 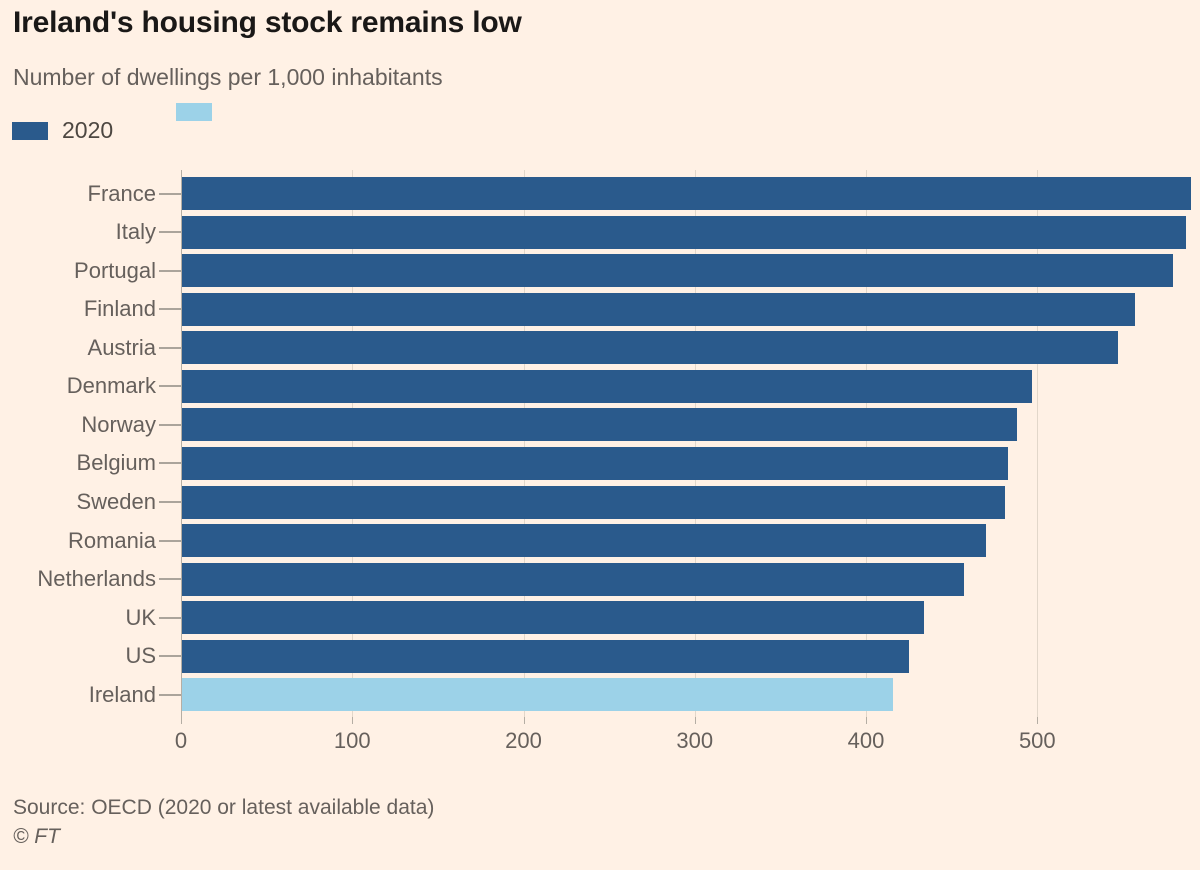 I want to click on legend-swatch-highlight, so click(x=194, y=112).